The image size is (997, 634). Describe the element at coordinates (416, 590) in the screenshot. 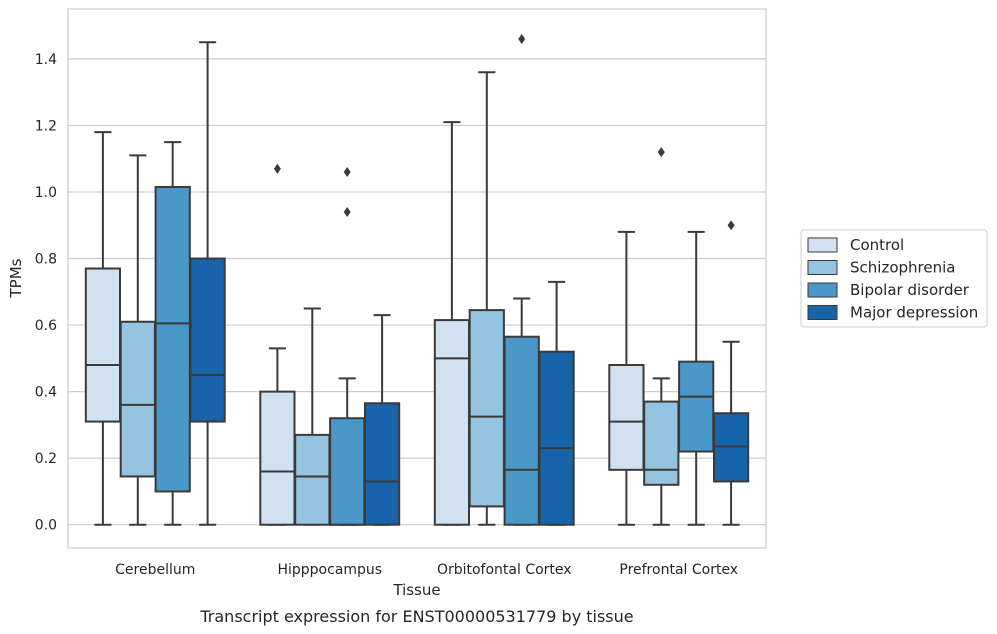

I see `x-axis-label: Tissue` at that location.